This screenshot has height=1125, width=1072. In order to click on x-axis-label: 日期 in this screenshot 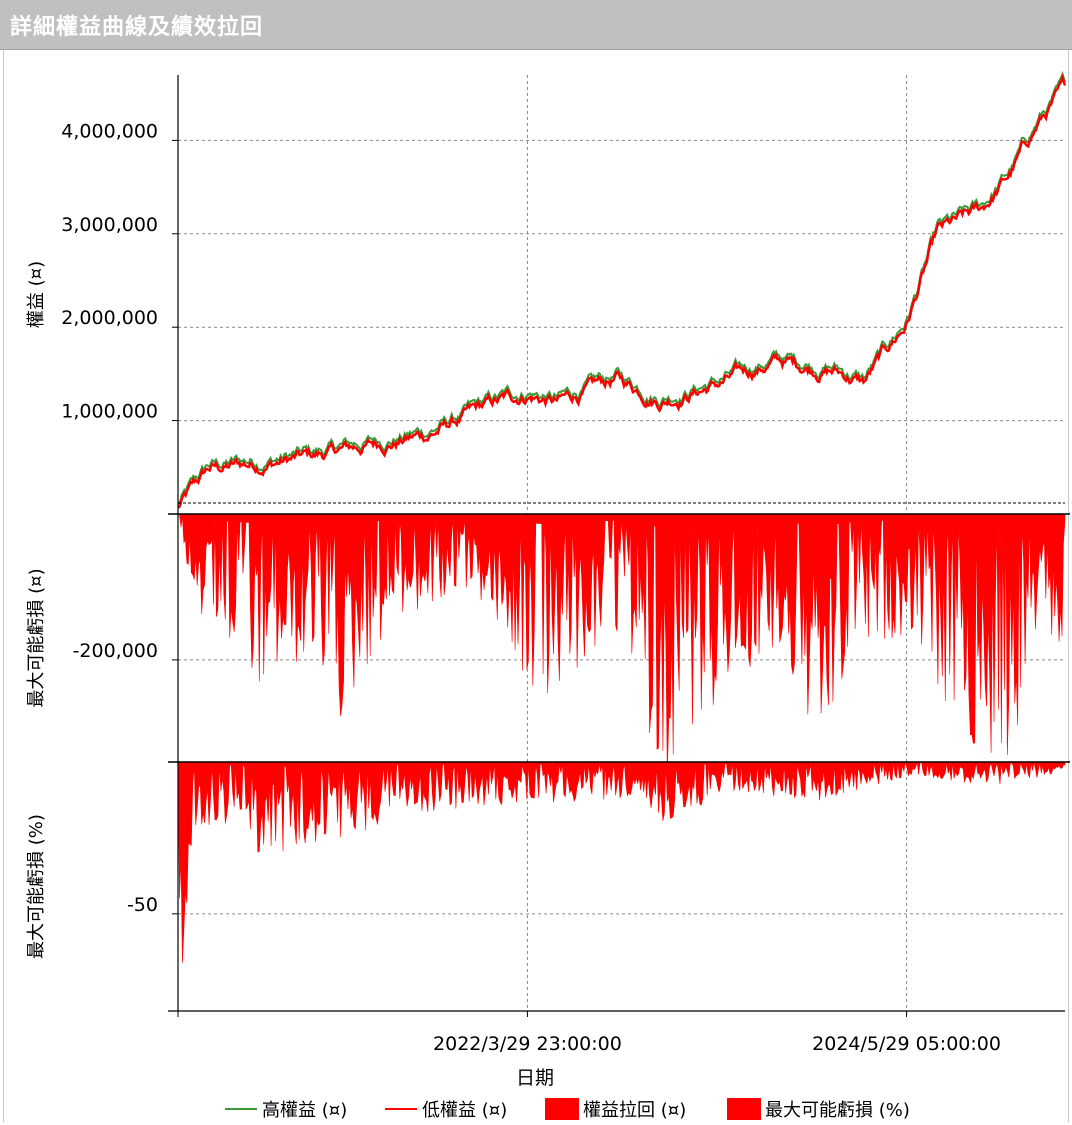, I will do `click(535, 1078)`.